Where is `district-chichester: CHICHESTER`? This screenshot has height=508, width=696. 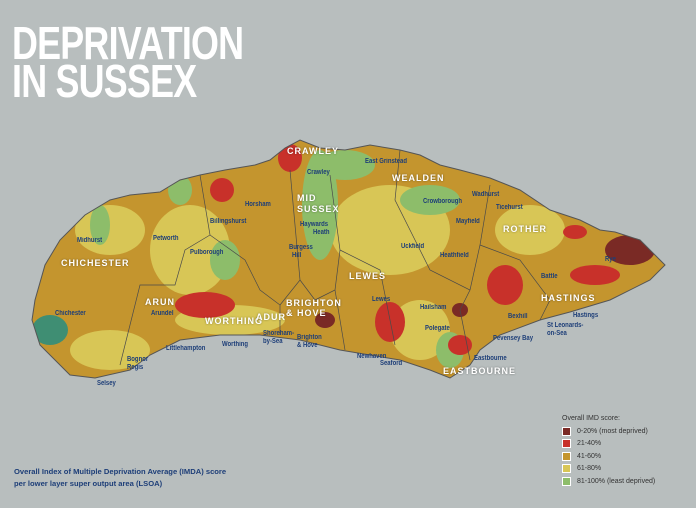 district-chichester: CHICHESTER is located at coordinates (95, 263).